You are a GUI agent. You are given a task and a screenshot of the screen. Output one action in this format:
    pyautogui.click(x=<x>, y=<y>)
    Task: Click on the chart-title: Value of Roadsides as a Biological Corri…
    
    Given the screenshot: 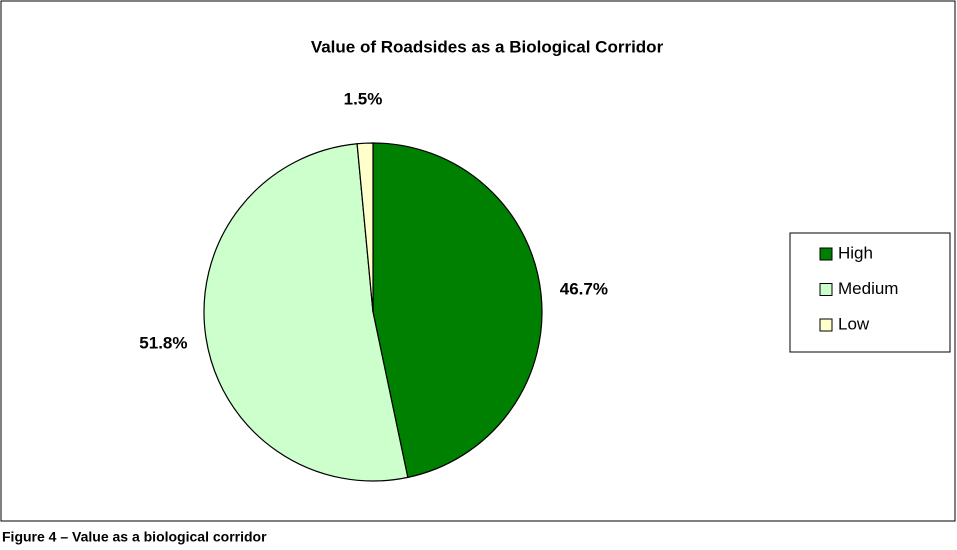 What is the action you would take?
    pyautogui.click(x=487, y=46)
    